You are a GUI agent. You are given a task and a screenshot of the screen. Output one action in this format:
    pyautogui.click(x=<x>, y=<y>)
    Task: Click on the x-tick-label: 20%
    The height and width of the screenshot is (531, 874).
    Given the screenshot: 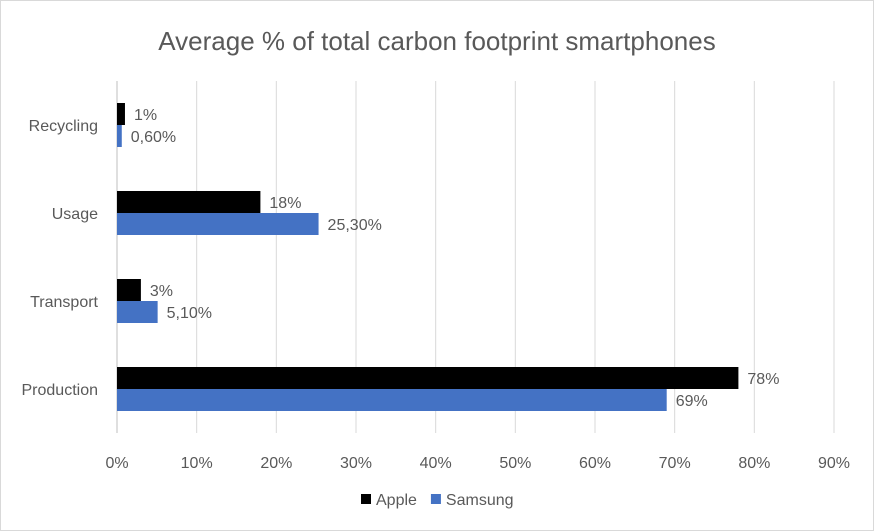 What is the action you would take?
    pyautogui.click(x=276, y=463)
    